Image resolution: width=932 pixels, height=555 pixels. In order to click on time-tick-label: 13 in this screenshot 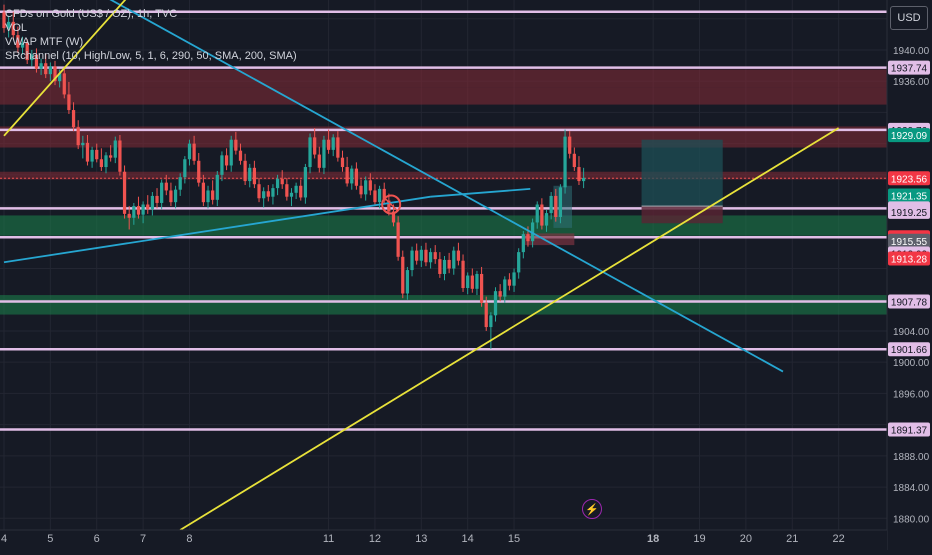, I will do `click(421, 539)`.